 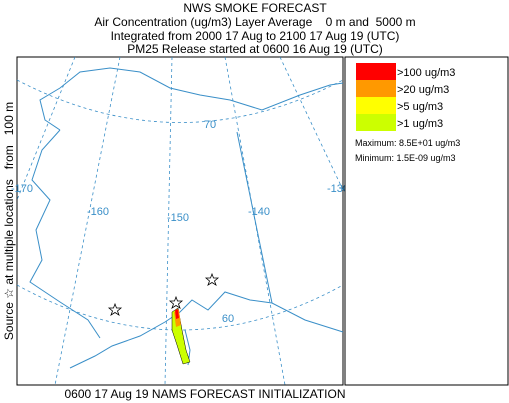 I want to click on longitude-label: -130, so click(x=338, y=189).